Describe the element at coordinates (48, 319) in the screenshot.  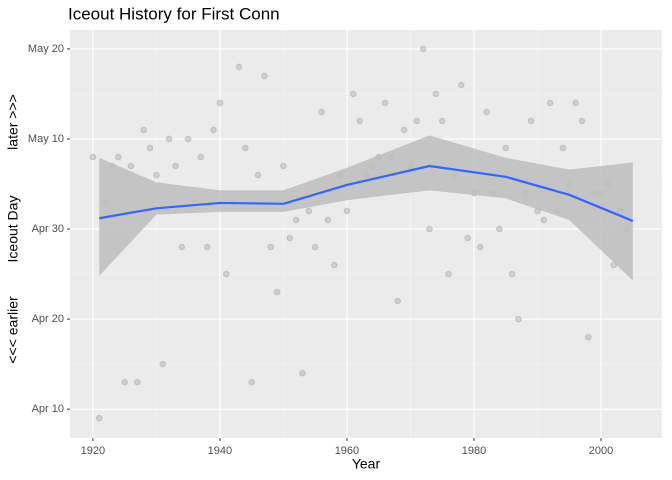
I see `y-tick-label: Apr 20` at that location.